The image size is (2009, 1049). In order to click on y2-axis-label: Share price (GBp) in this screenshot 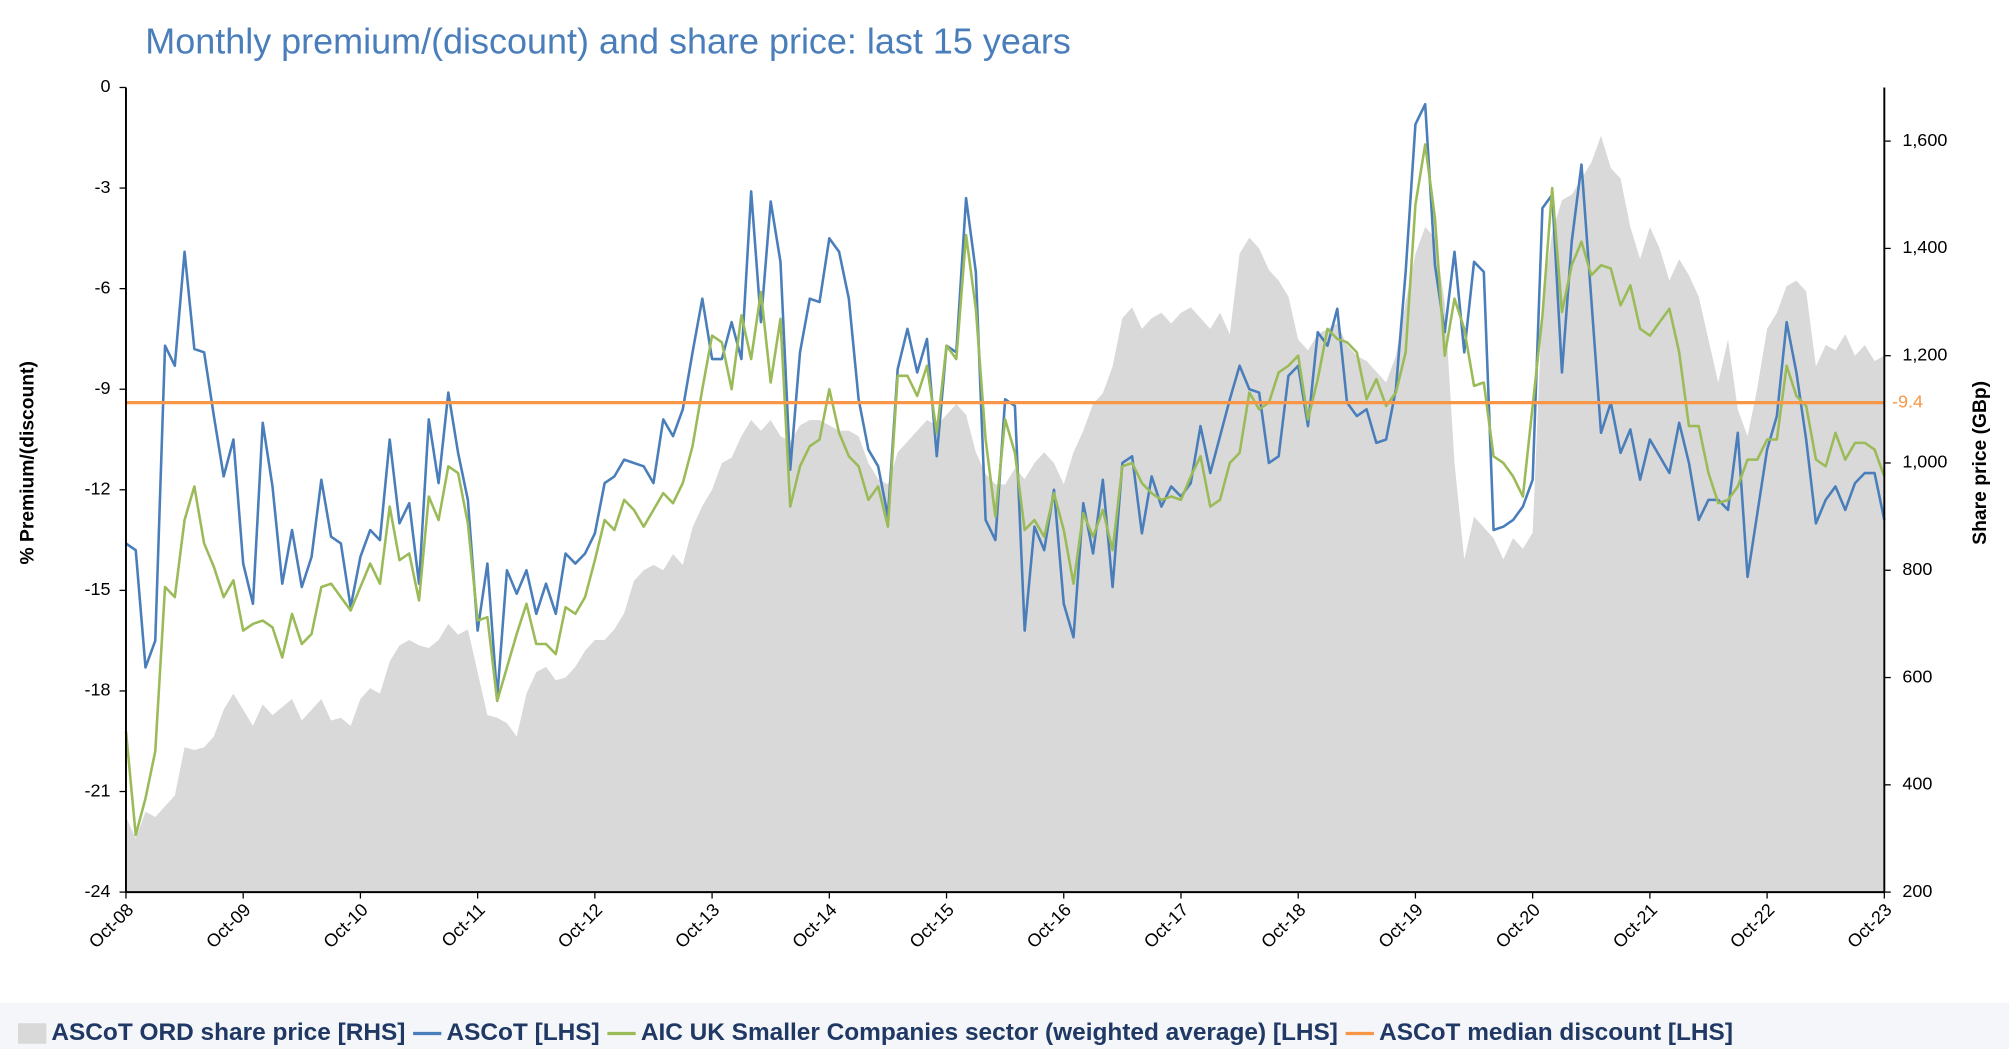, I will do `click(1980, 463)`.